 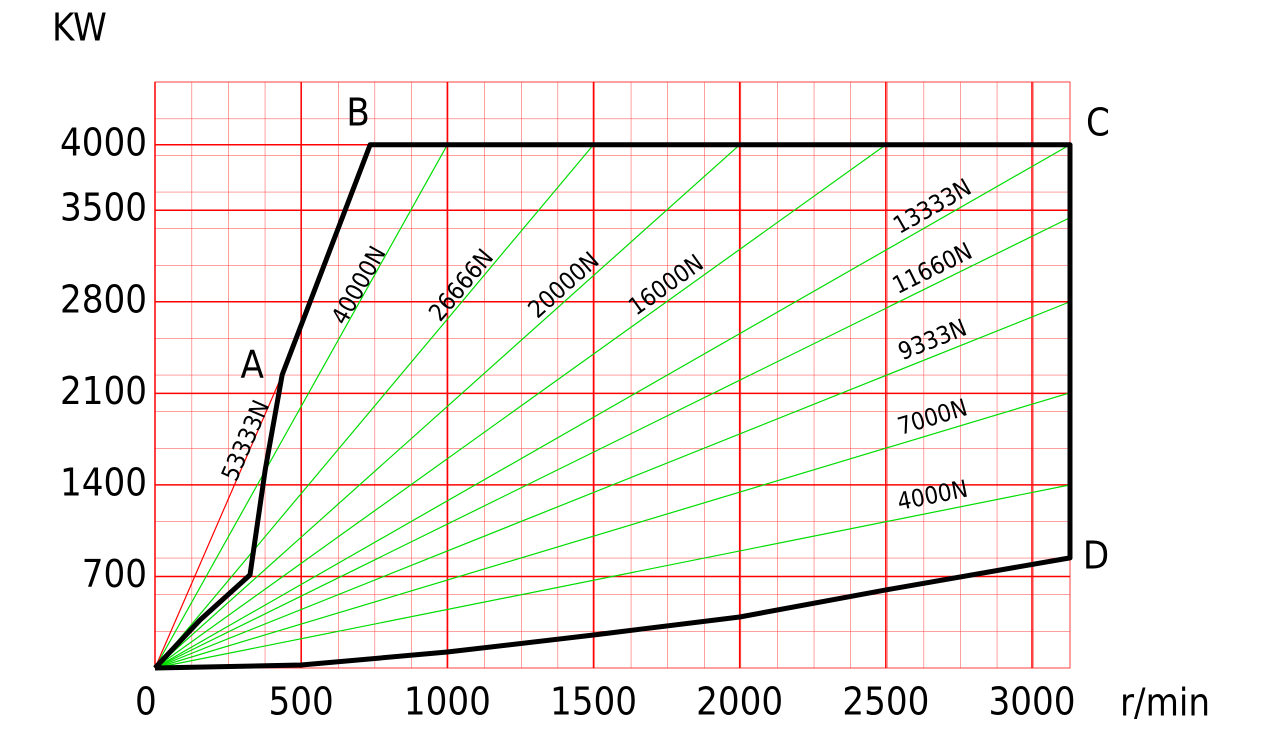 What do you see at coordinates (218, 521) in the screenshot?
I see `force-line` at bounding box center [218, 521].